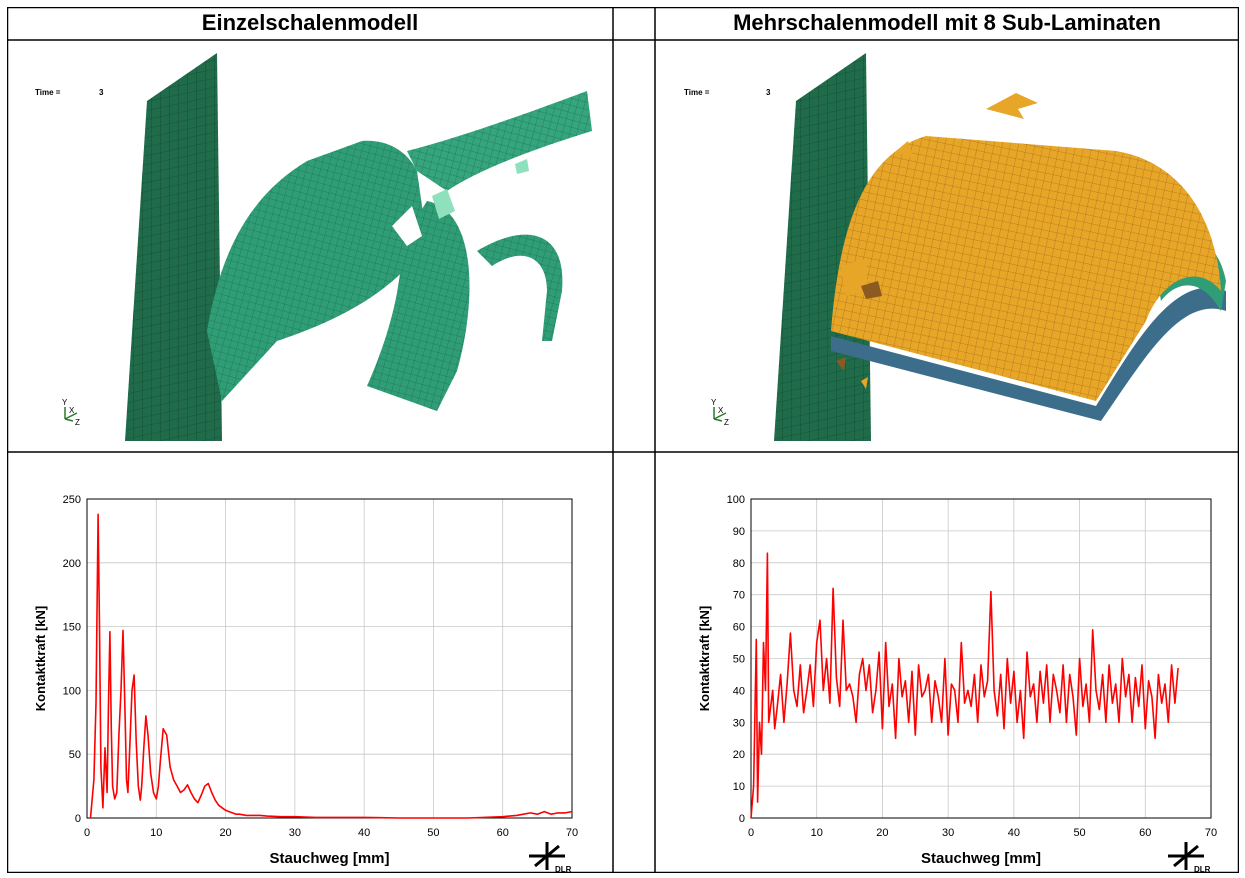 The width and height of the screenshot is (1245, 878). What do you see at coordinates (310, 22) in the screenshot?
I see `header-left: Einzelschalenmodell` at bounding box center [310, 22].